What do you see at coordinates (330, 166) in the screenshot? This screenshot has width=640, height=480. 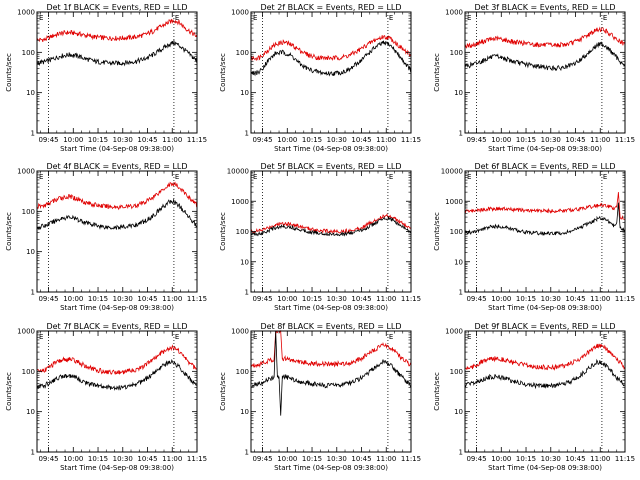 I see `panel-title: Det 5f BLACK = Events, RED = LLD` at bounding box center [330, 166].